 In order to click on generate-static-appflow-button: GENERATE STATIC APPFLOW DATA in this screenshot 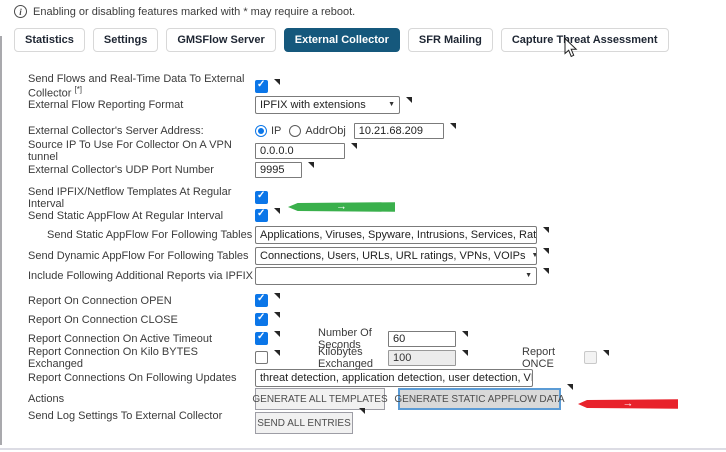, I will do `click(479, 399)`.